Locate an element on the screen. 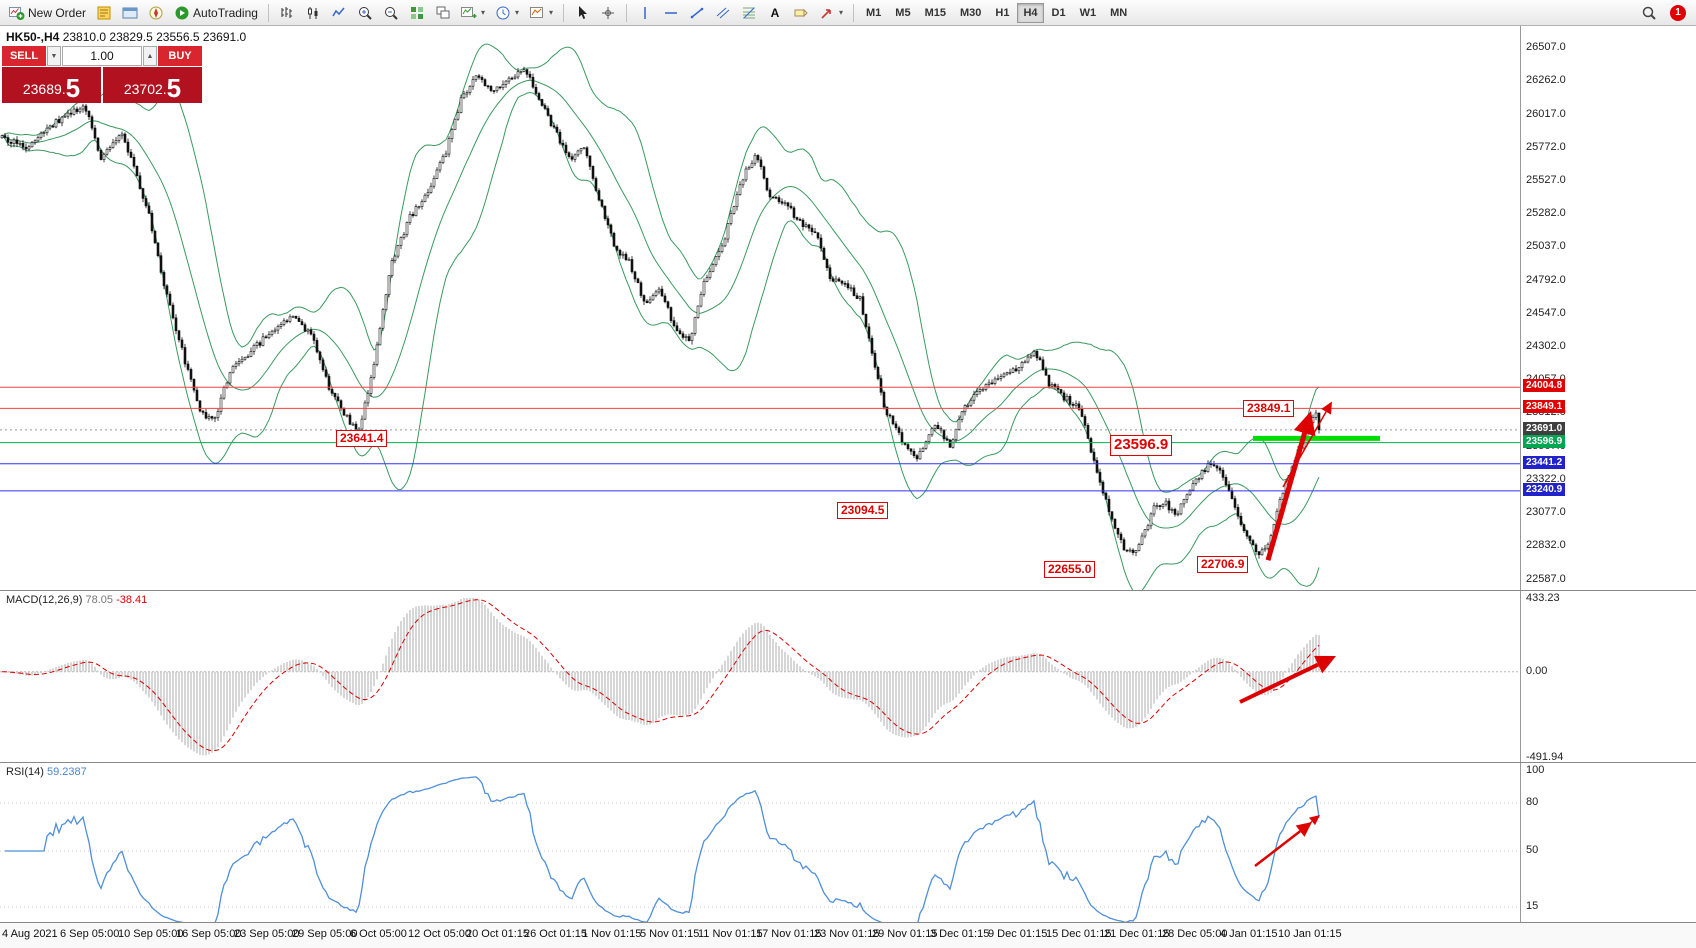 The height and width of the screenshot is (948, 1696). macd-histogram is located at coordinates (662, 677).